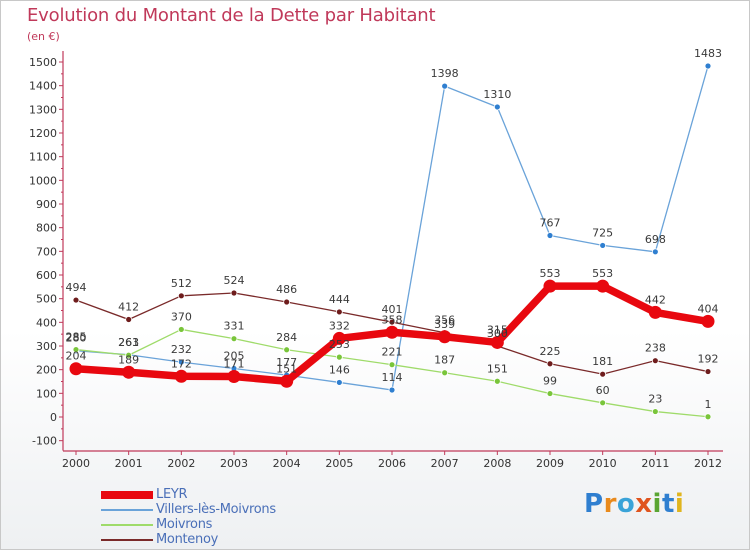  What do you see at coordinates (43, 109) in the screenshot?
I see `y-tick-label: 1300` at bounding box center [43, 109].